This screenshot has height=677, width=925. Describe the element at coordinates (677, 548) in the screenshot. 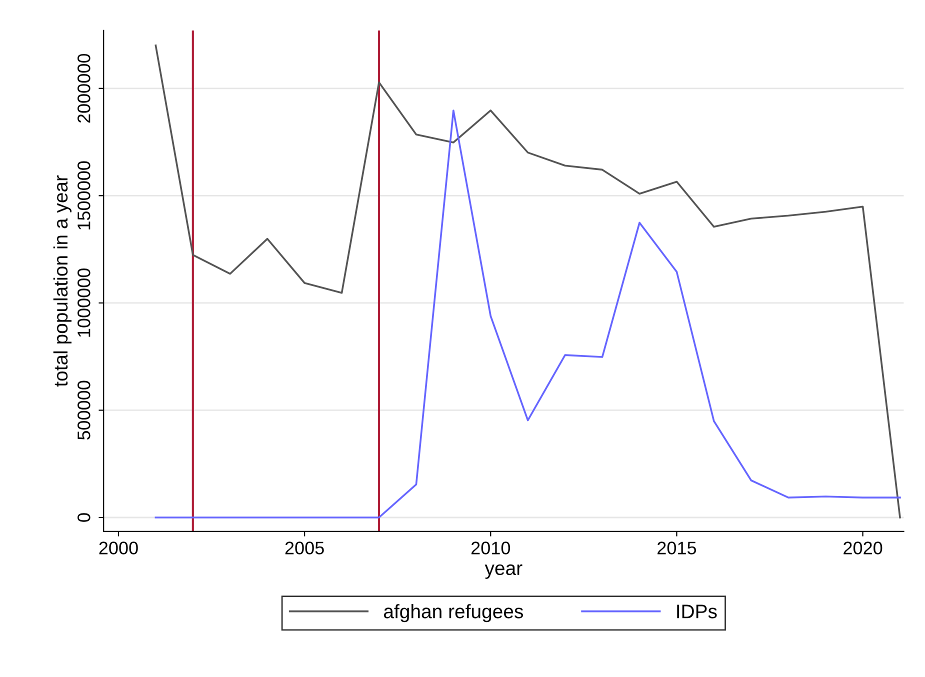

I see `x-tick-label: 2015` at that location.